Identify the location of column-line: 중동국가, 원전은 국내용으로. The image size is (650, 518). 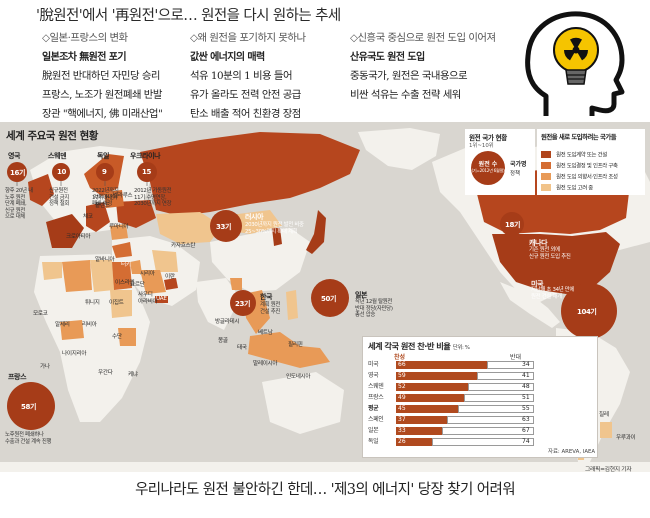
(409, 76).